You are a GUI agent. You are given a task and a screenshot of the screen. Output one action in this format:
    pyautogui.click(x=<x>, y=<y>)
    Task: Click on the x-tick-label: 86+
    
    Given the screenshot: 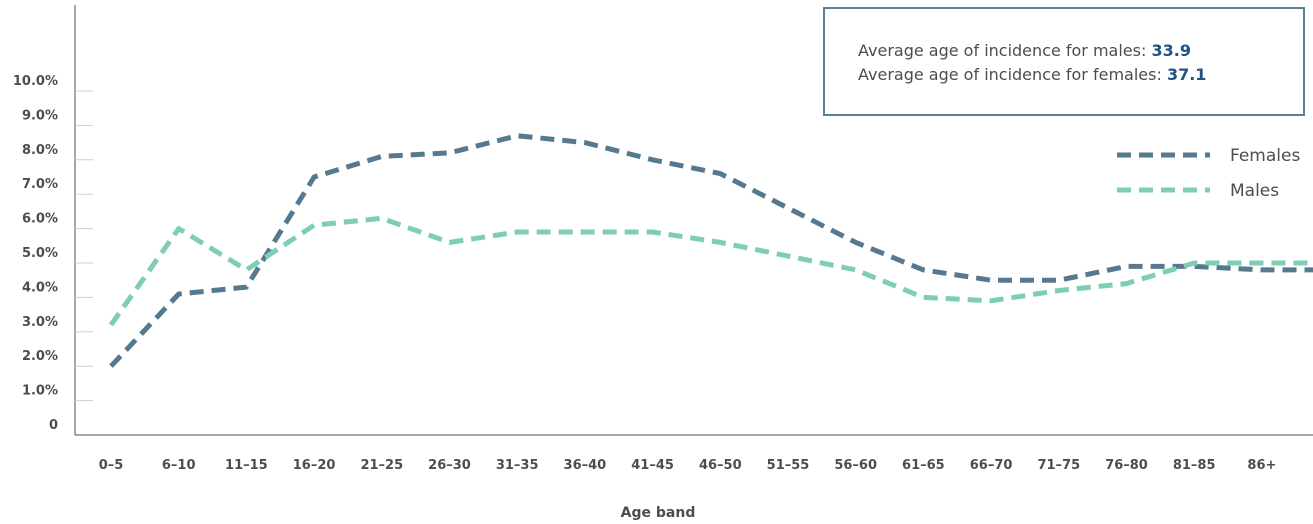 What is the action you would take?
    pyautogui.click(x=1261, y=465)
    